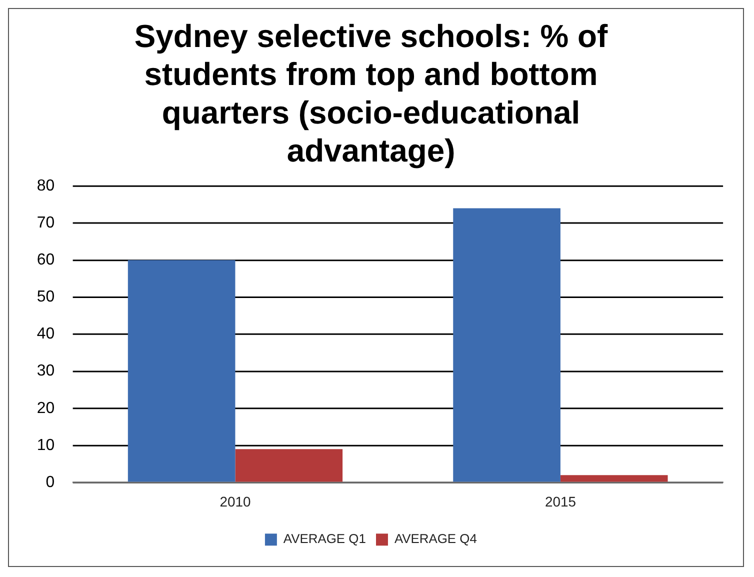  I want to click on y-tick-label: 40, so click(45, 334).